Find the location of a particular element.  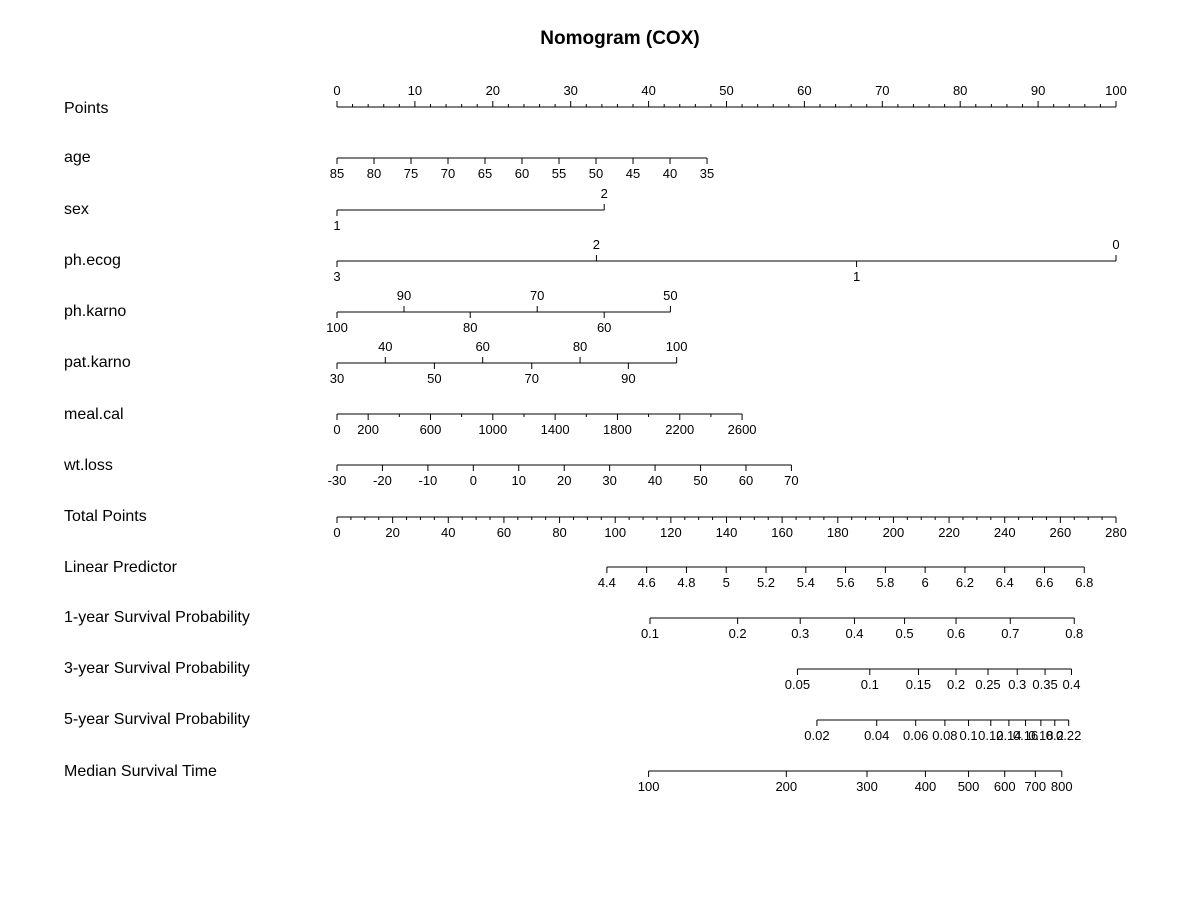

tick-label-5-year-survival-probability: 0.2 is located at coordinates (1055, 735).